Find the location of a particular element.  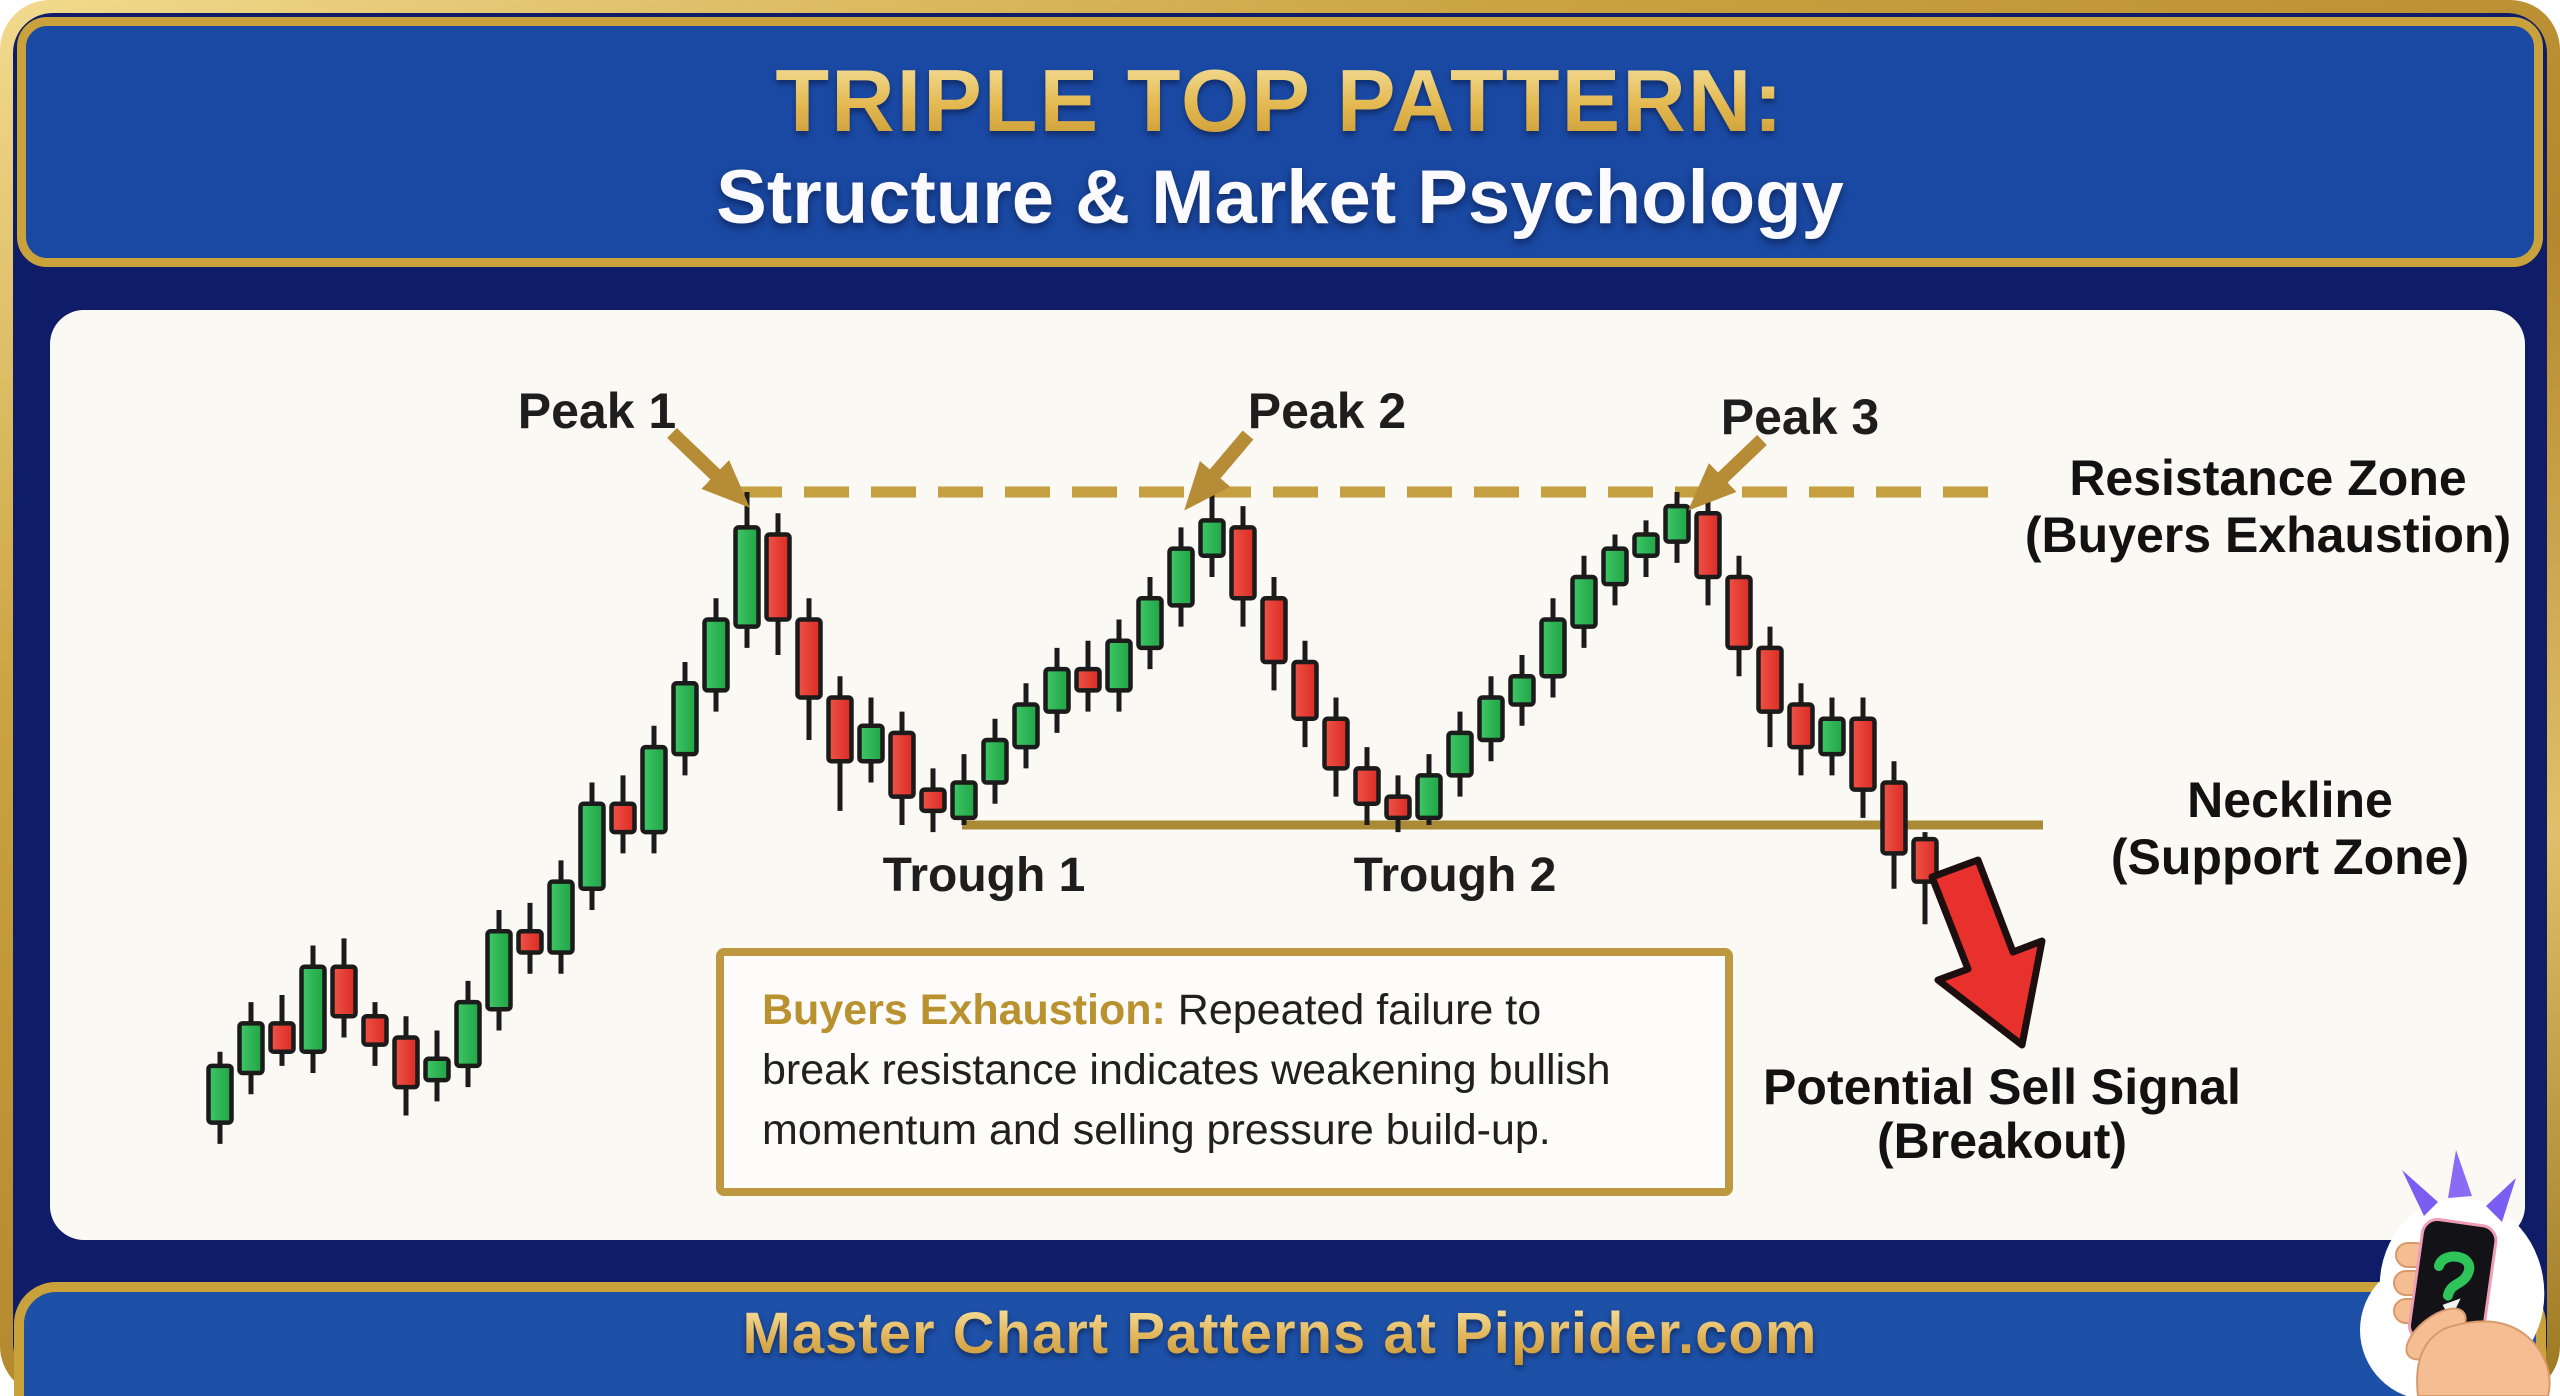

title-line-1: TRIPLE TOP PATTERN: is located at coordinates (1280, 101).